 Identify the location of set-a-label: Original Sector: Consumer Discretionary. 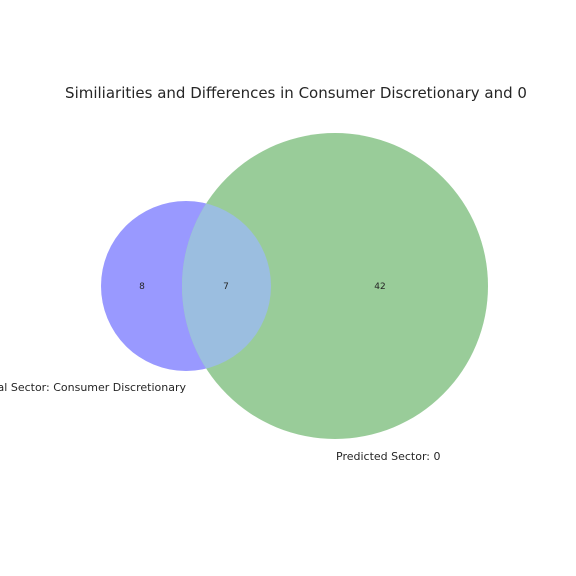
(93, 387).